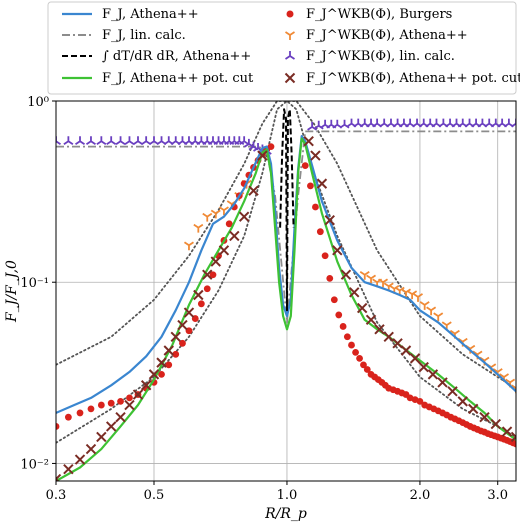  Describe the element at coordinates (285, 514) in the screenshot. I see `x-axis-label: R/R_p` at that location.